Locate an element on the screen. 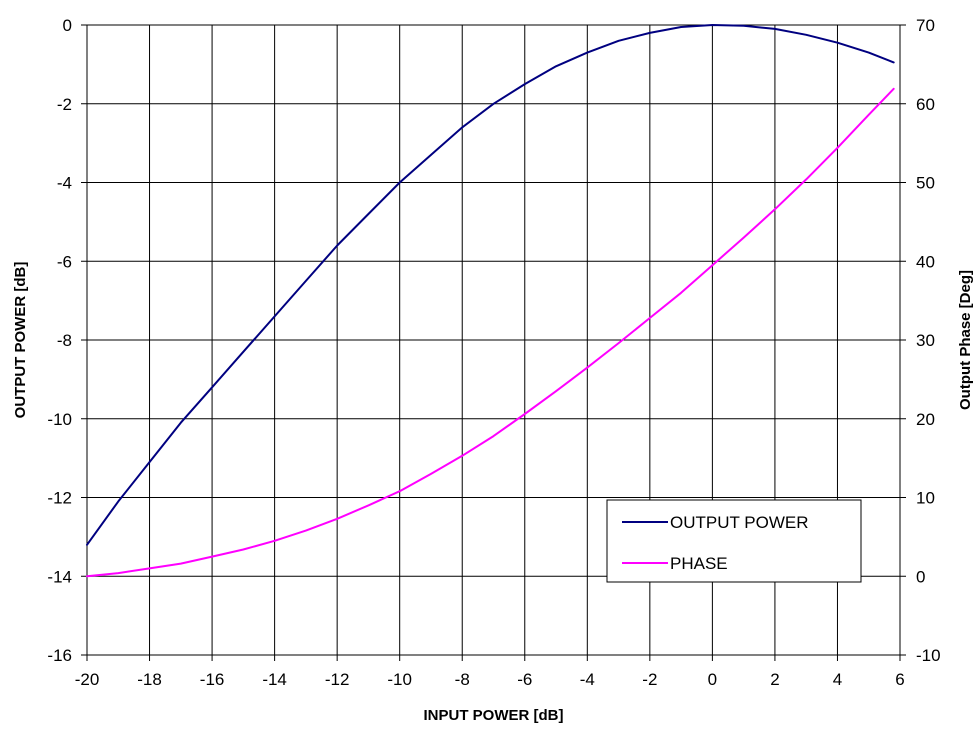  x-tick-label: -6 is located at coordinates (524, 679).